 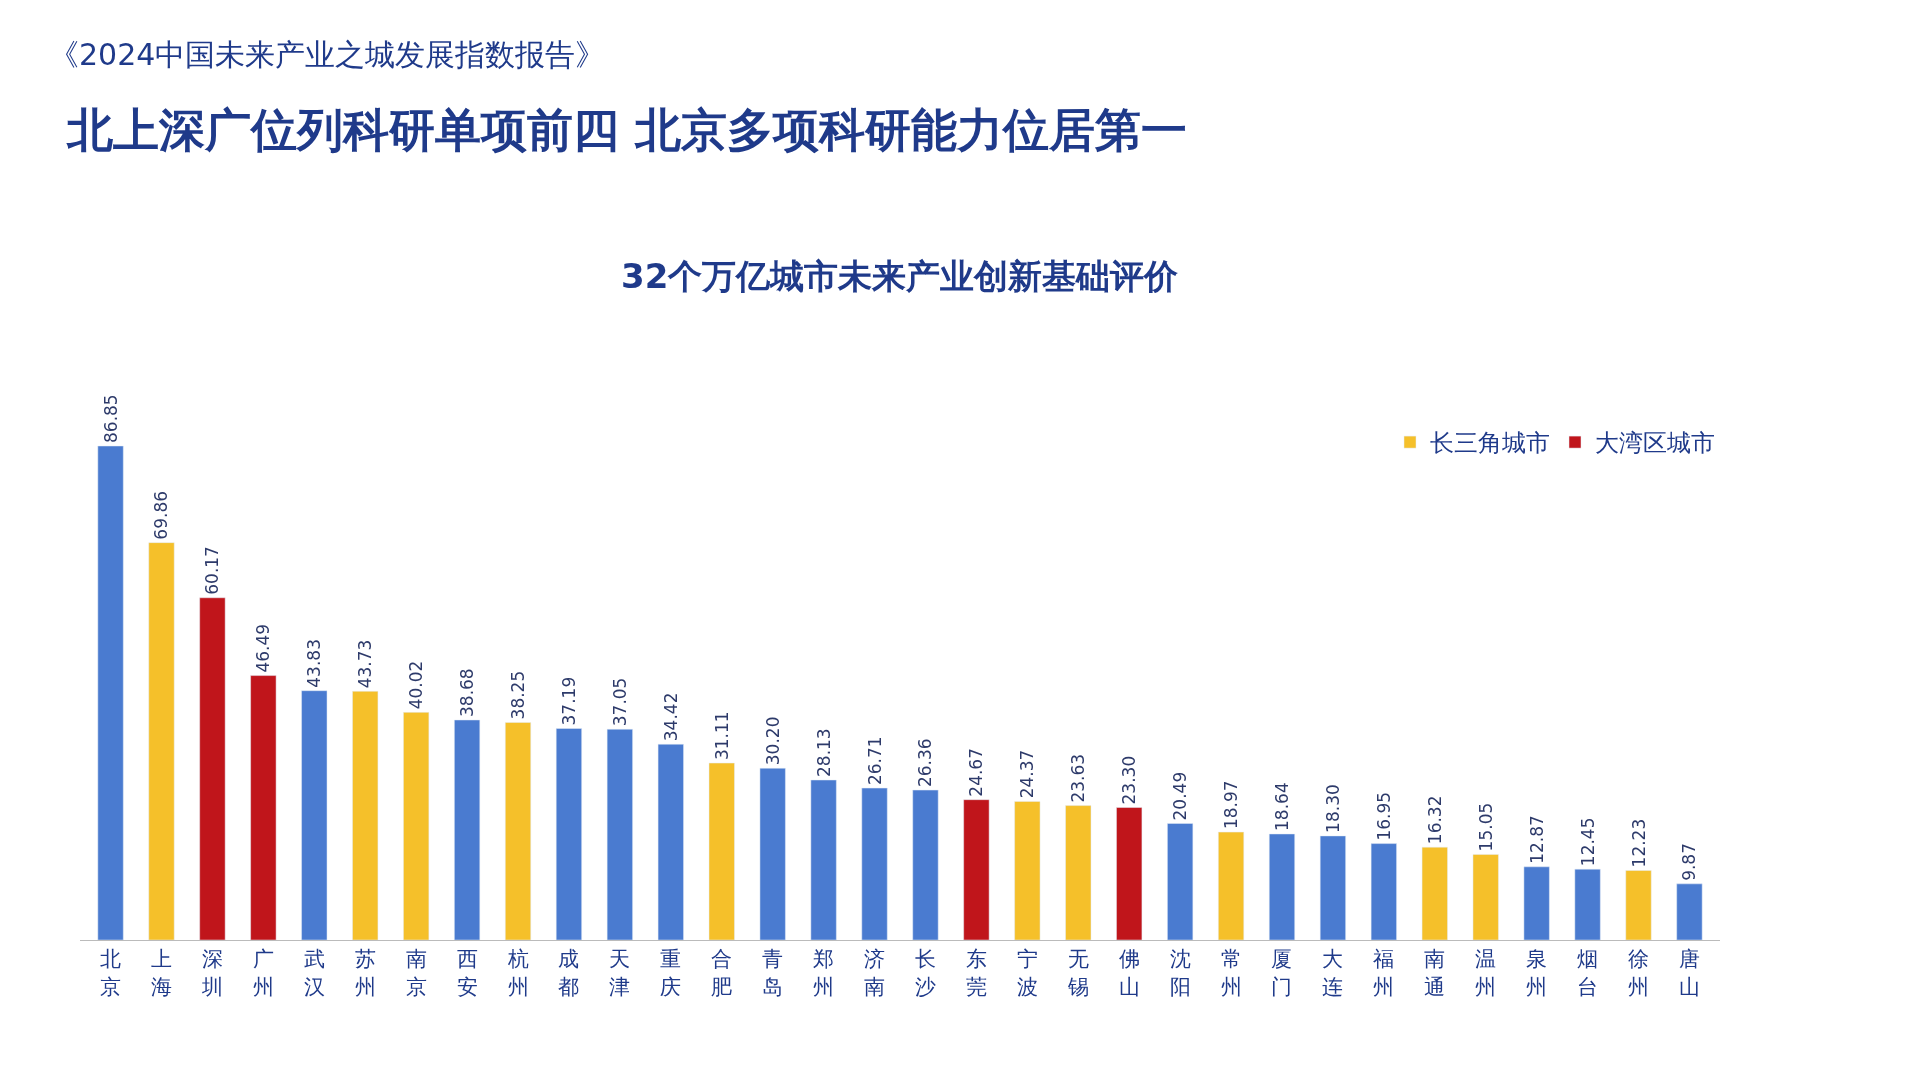 I want to click on x-tick-label: 长沙, so click(x=925, y=973).